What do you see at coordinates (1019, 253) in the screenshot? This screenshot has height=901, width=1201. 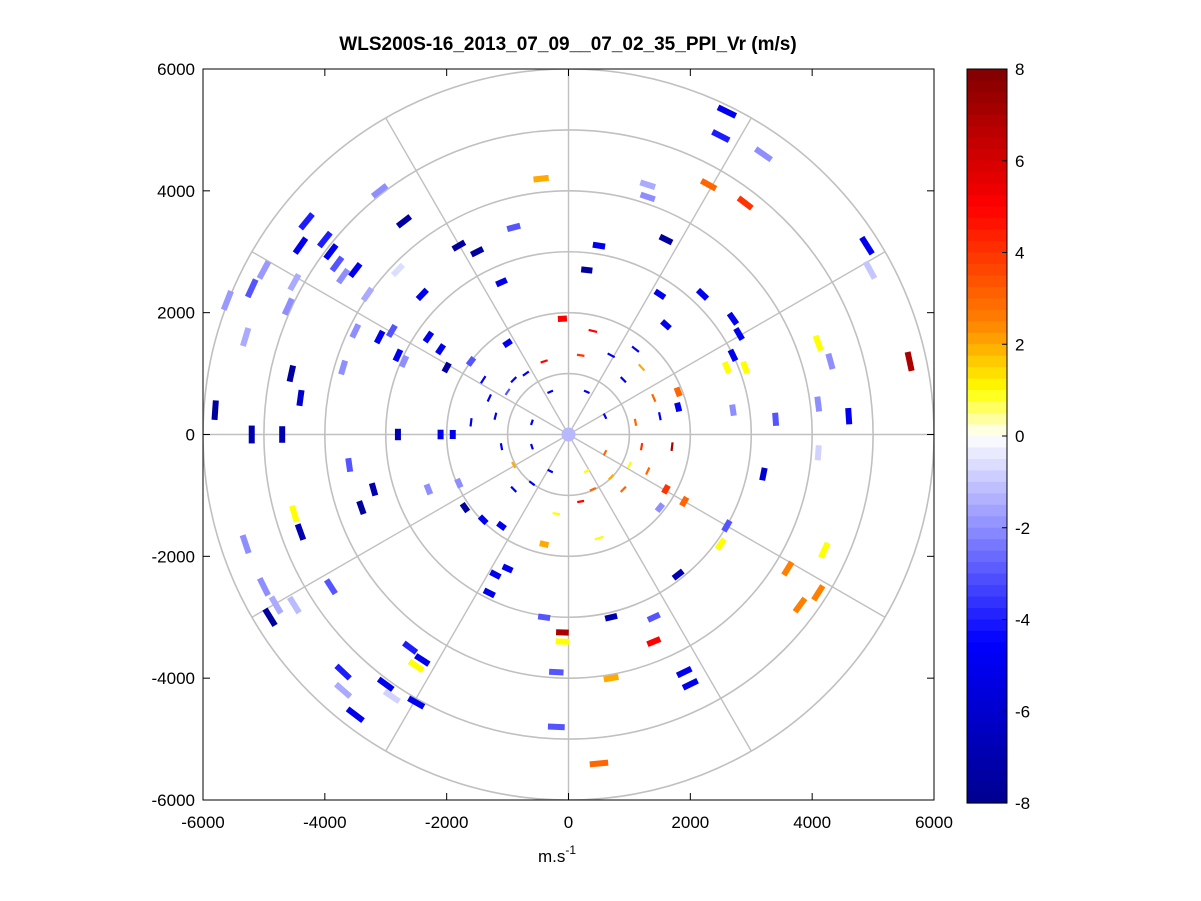 I see `colorbar-tick-label: 4` at bounding box center [1019, 253].